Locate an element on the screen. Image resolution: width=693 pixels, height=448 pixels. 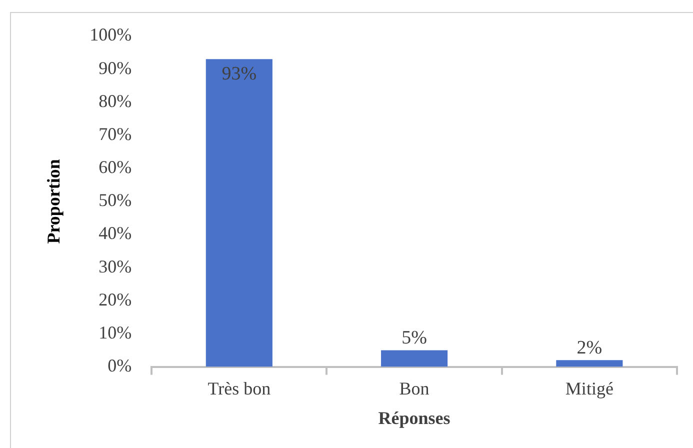
y-tick-label: 80% is located at coordinates (115, 100).